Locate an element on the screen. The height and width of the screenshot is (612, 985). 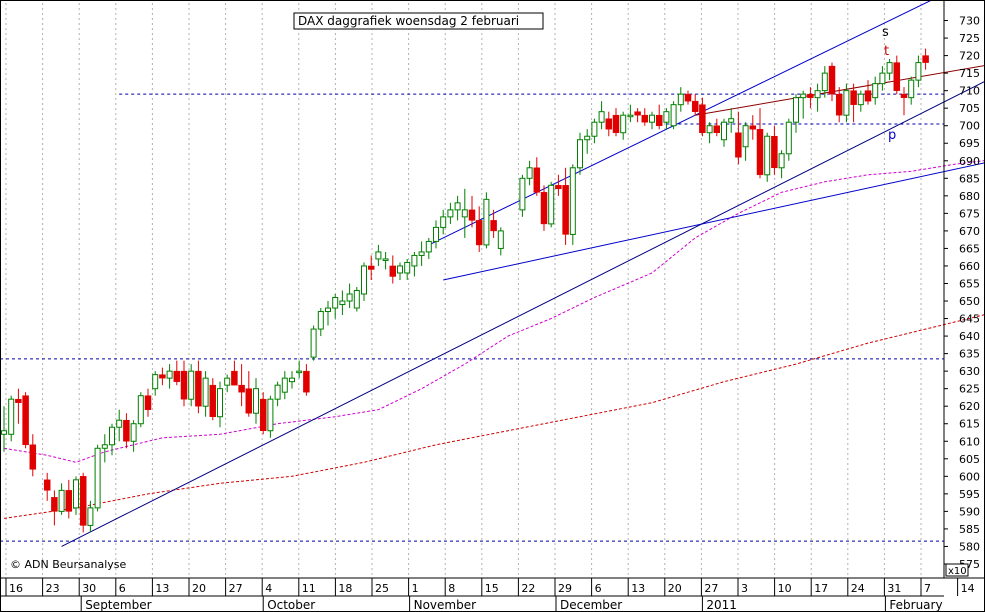
y-tick-label: 670 is located at coordinates (969, 231).